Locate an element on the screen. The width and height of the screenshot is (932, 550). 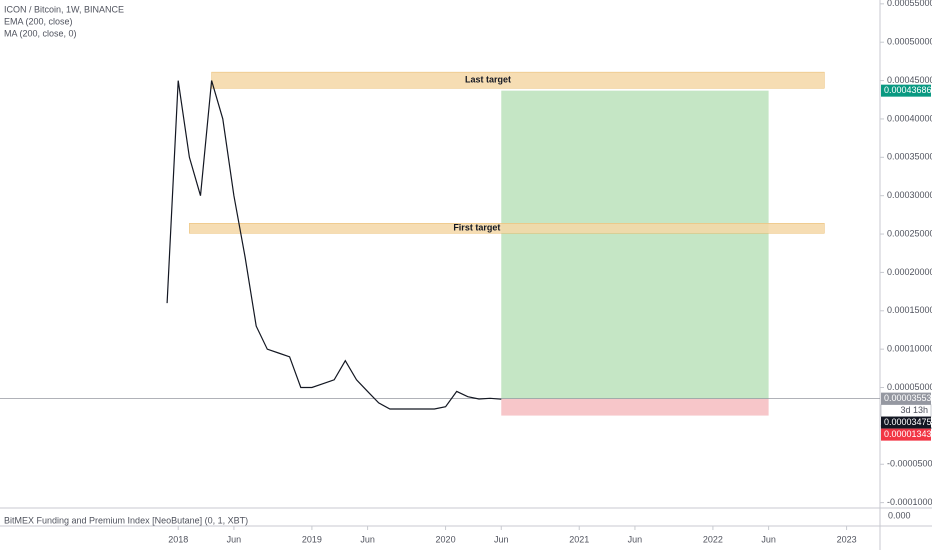
y-tick-label: 0.00040000 is located at coordinates (909, 118).